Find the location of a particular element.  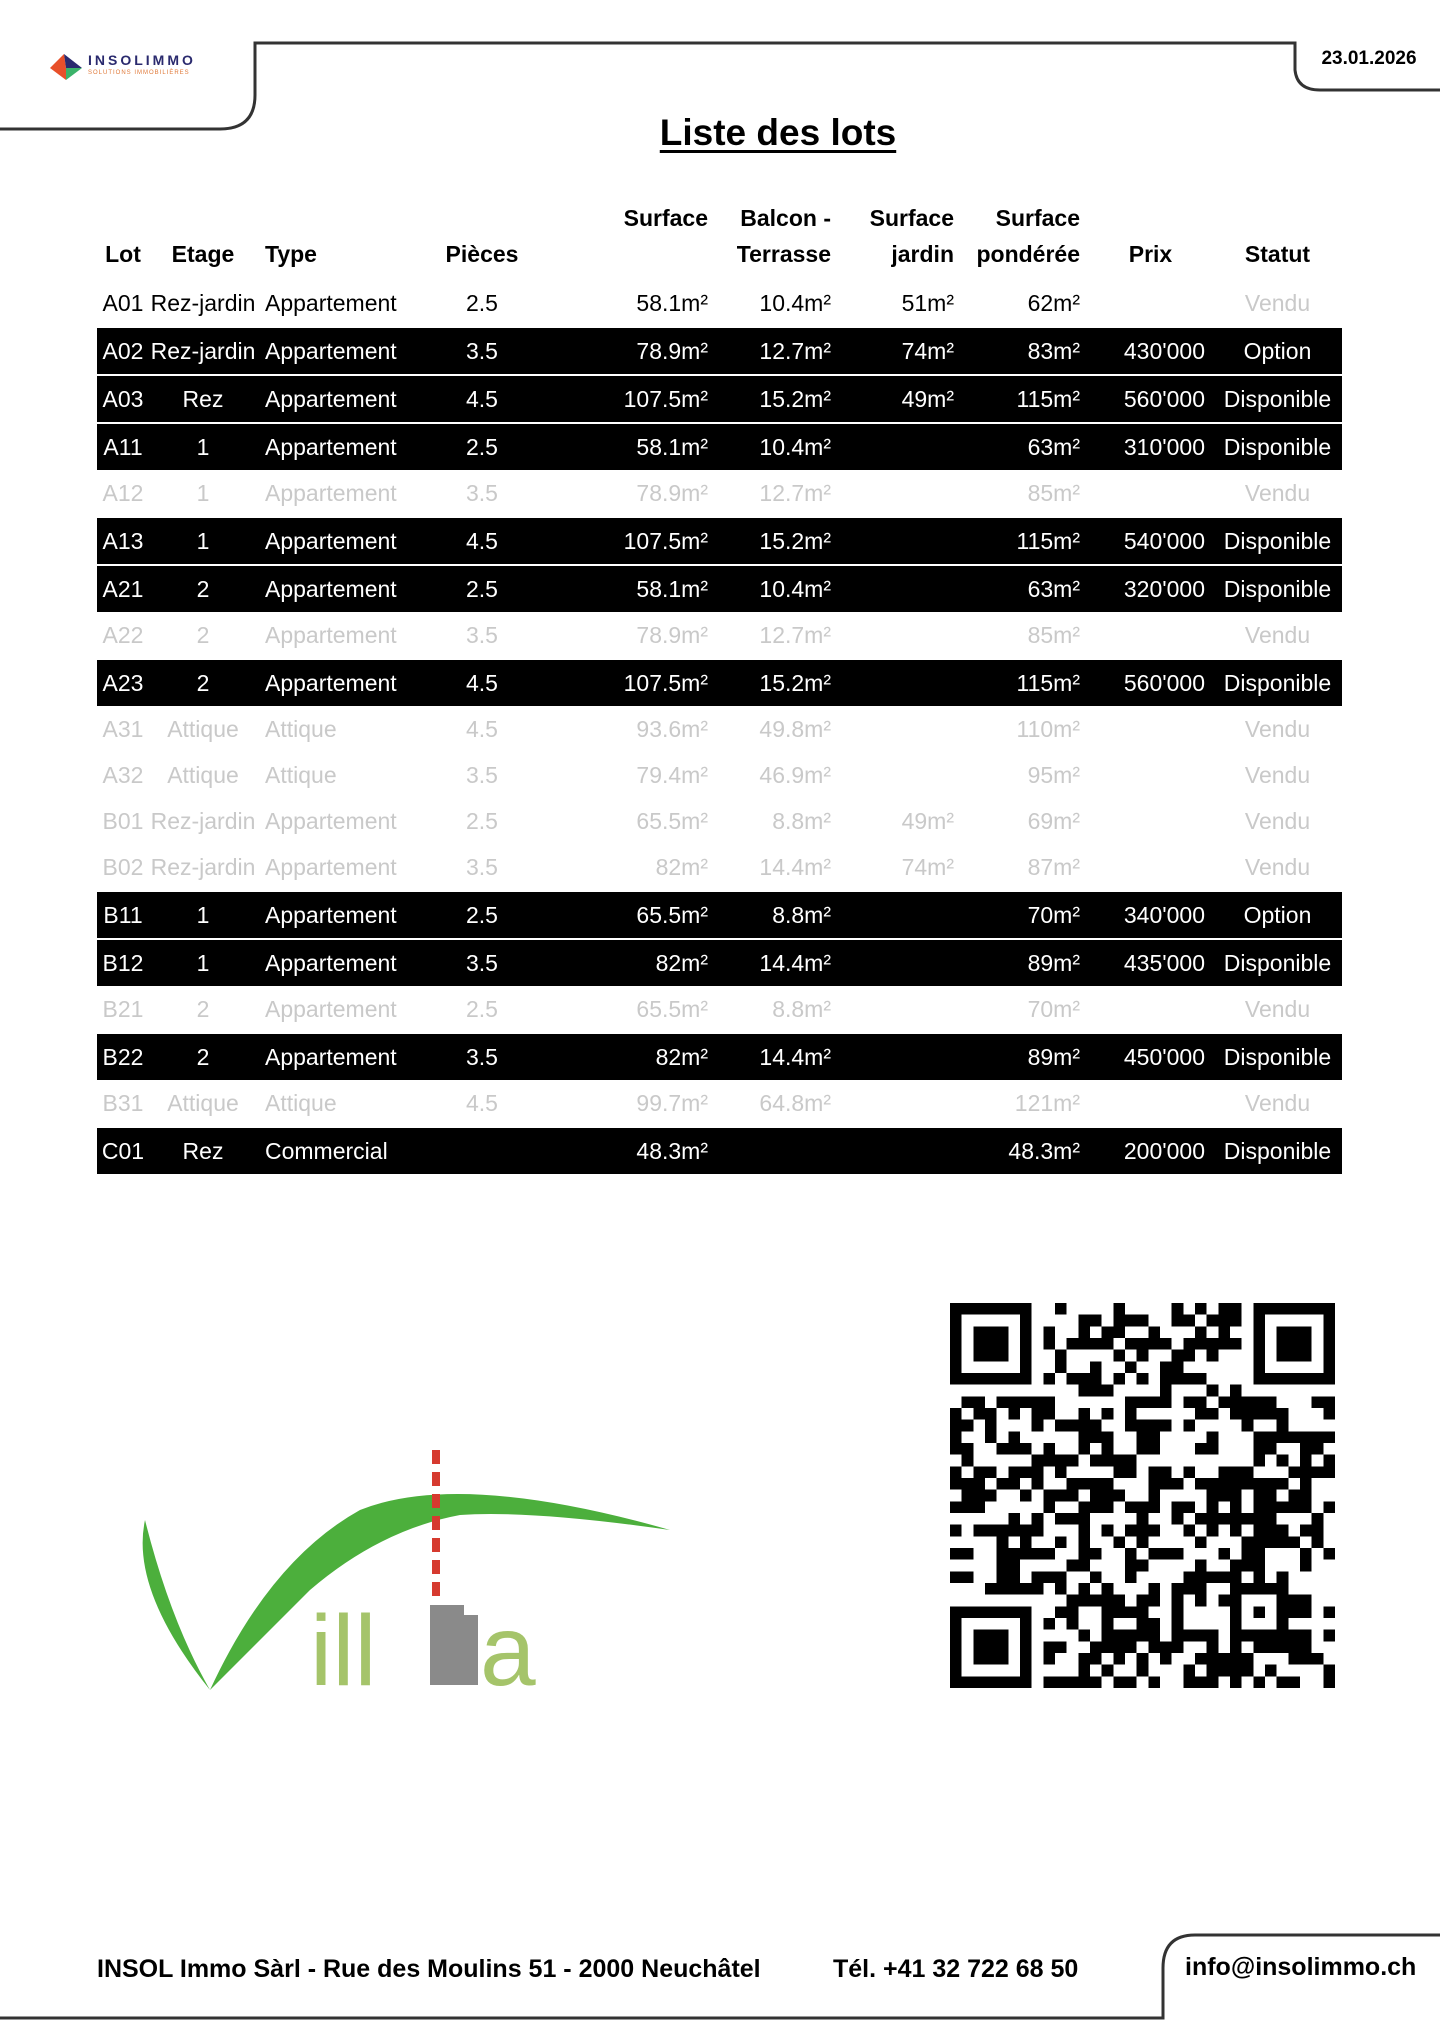

cell-jardin: 74m² is located at coordinates (927, 867).